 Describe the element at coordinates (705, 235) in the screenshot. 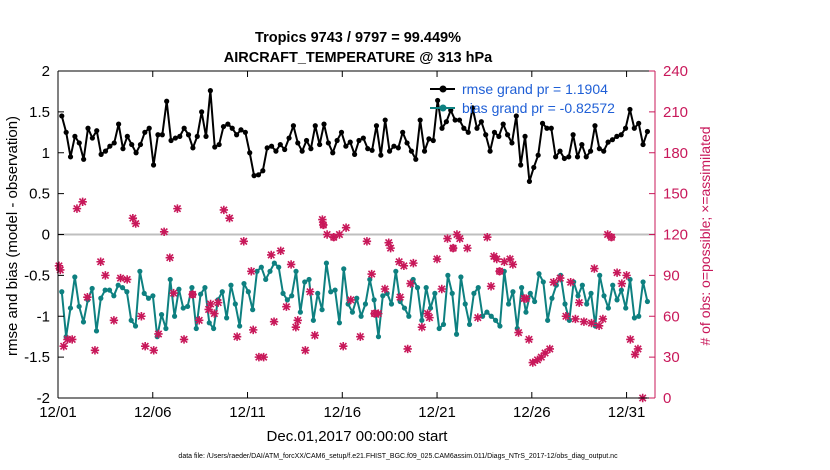

I see `y-axis-right-label: # of obs: o=possible; ×=assimilated` at that location.